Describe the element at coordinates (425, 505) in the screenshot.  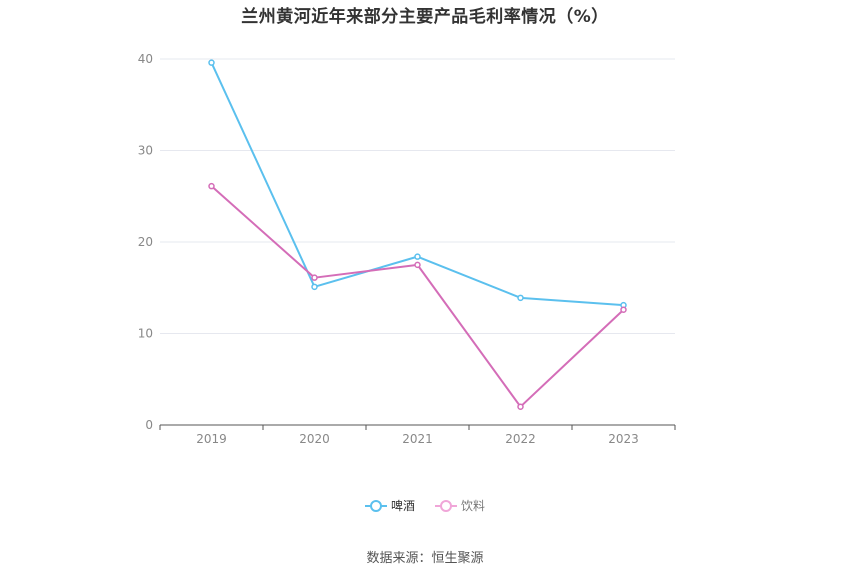
I see `chart-legend: 啤酒 饮料` at that location.